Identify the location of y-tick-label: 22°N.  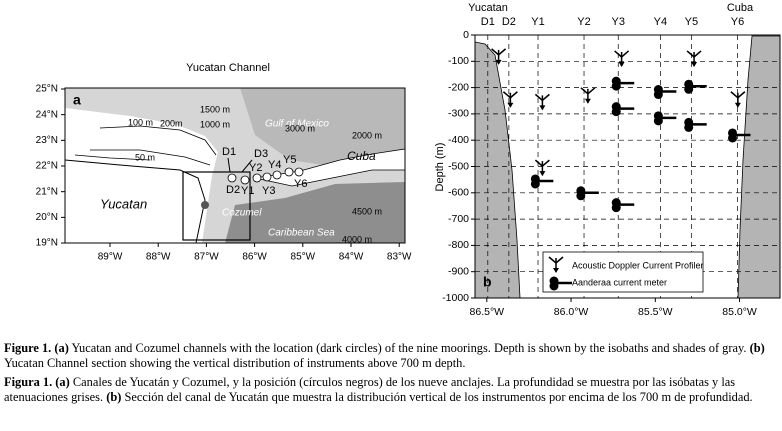
(47, 166).